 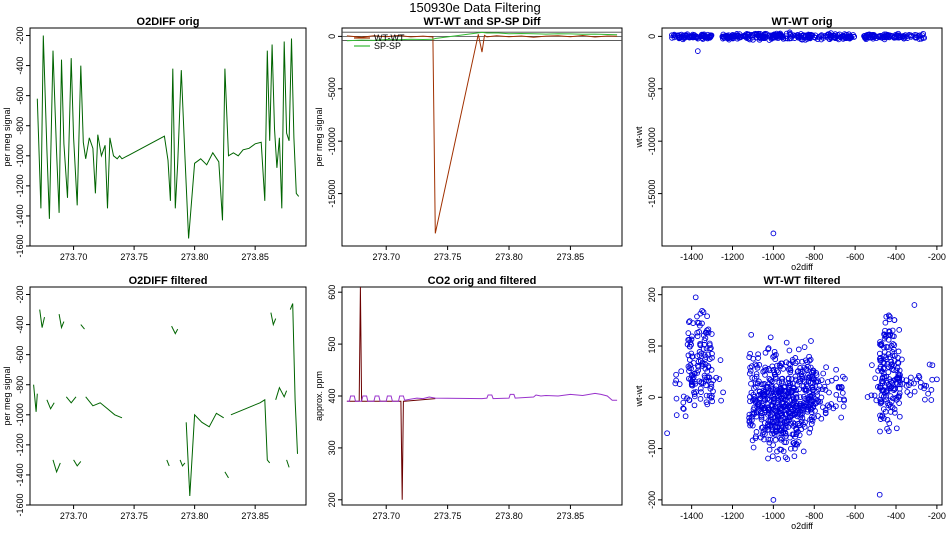 I want to click on y-axis-label: wt-wt, so click(x=639, y=396).